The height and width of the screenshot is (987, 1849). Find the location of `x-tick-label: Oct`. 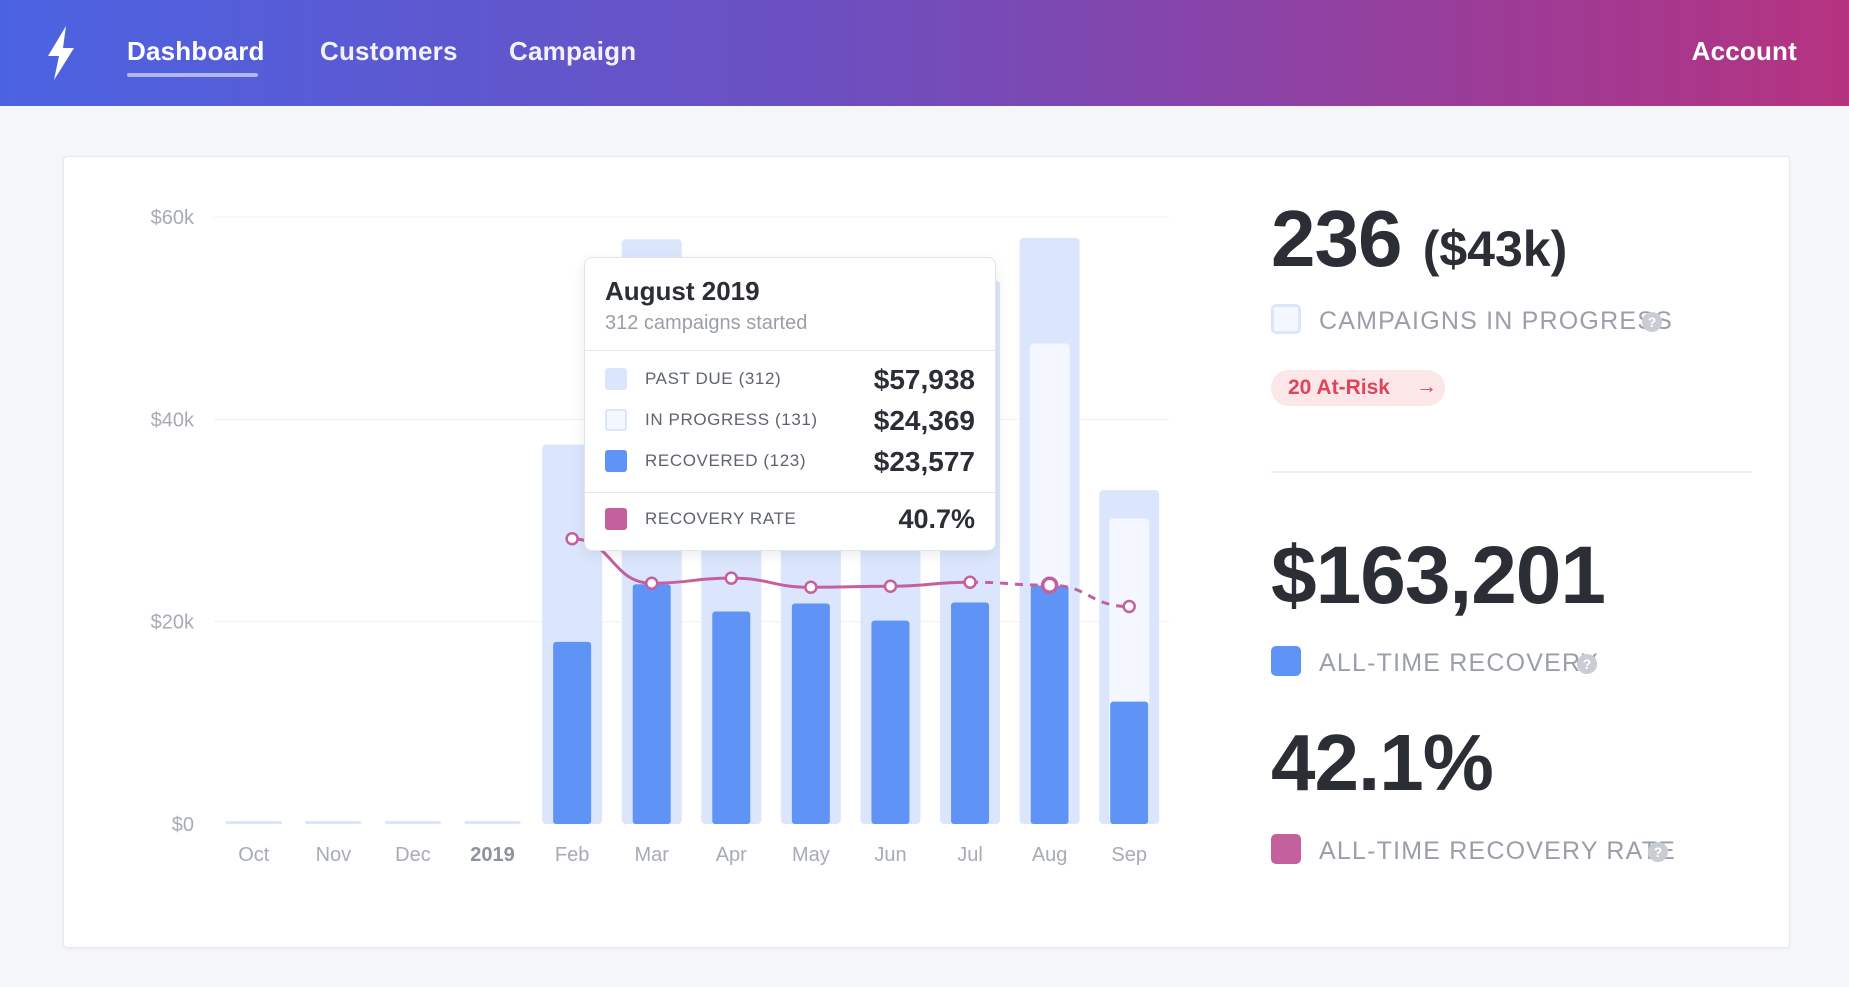

x-tick-label: Oct is located at coordinates (254, 855).